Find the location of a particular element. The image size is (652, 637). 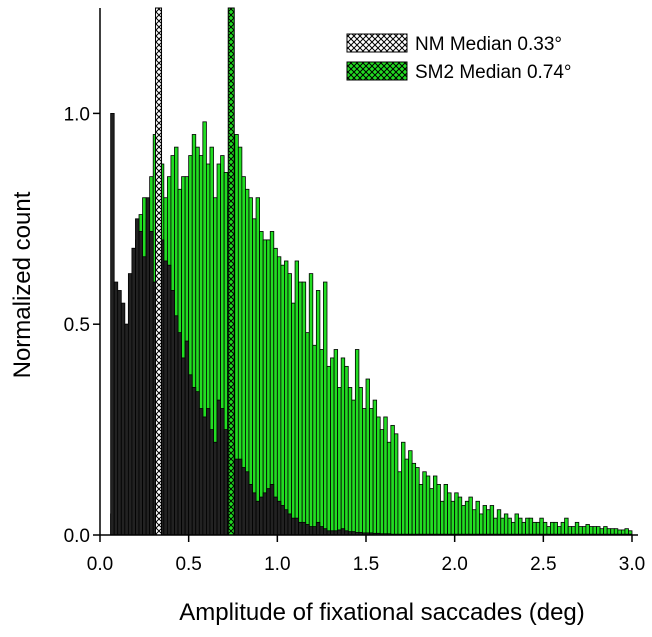

y-ticks: 0.0 0.5 1.0 is located at coordinates (82, 325).